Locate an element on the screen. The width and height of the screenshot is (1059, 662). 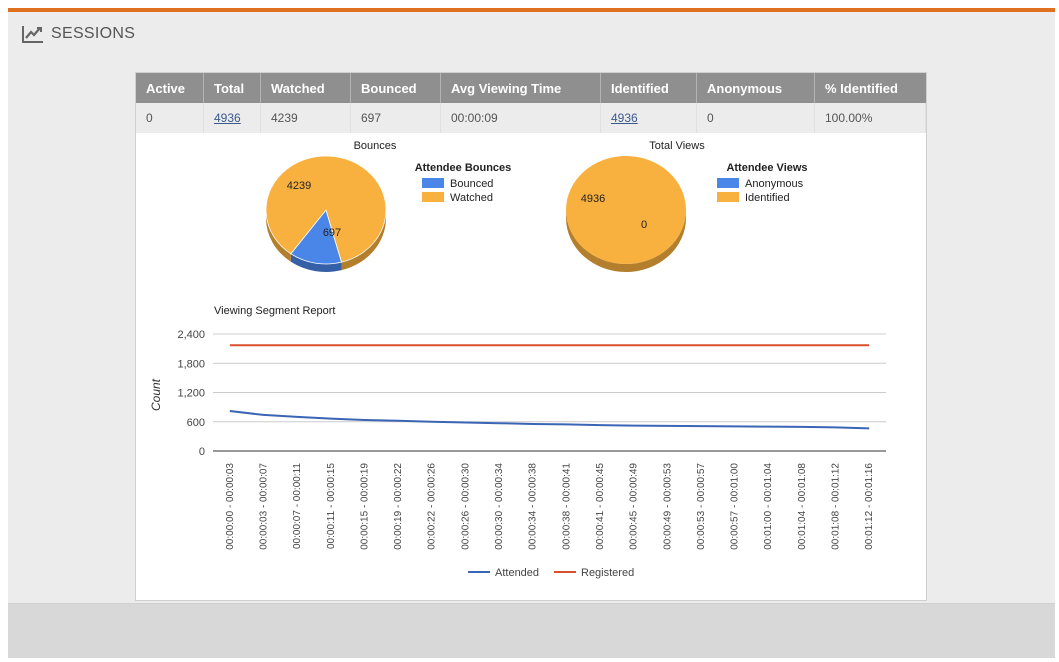
x-tick-label: 00:01:08 - 00:01:12 is located at coordinates (836, 506).